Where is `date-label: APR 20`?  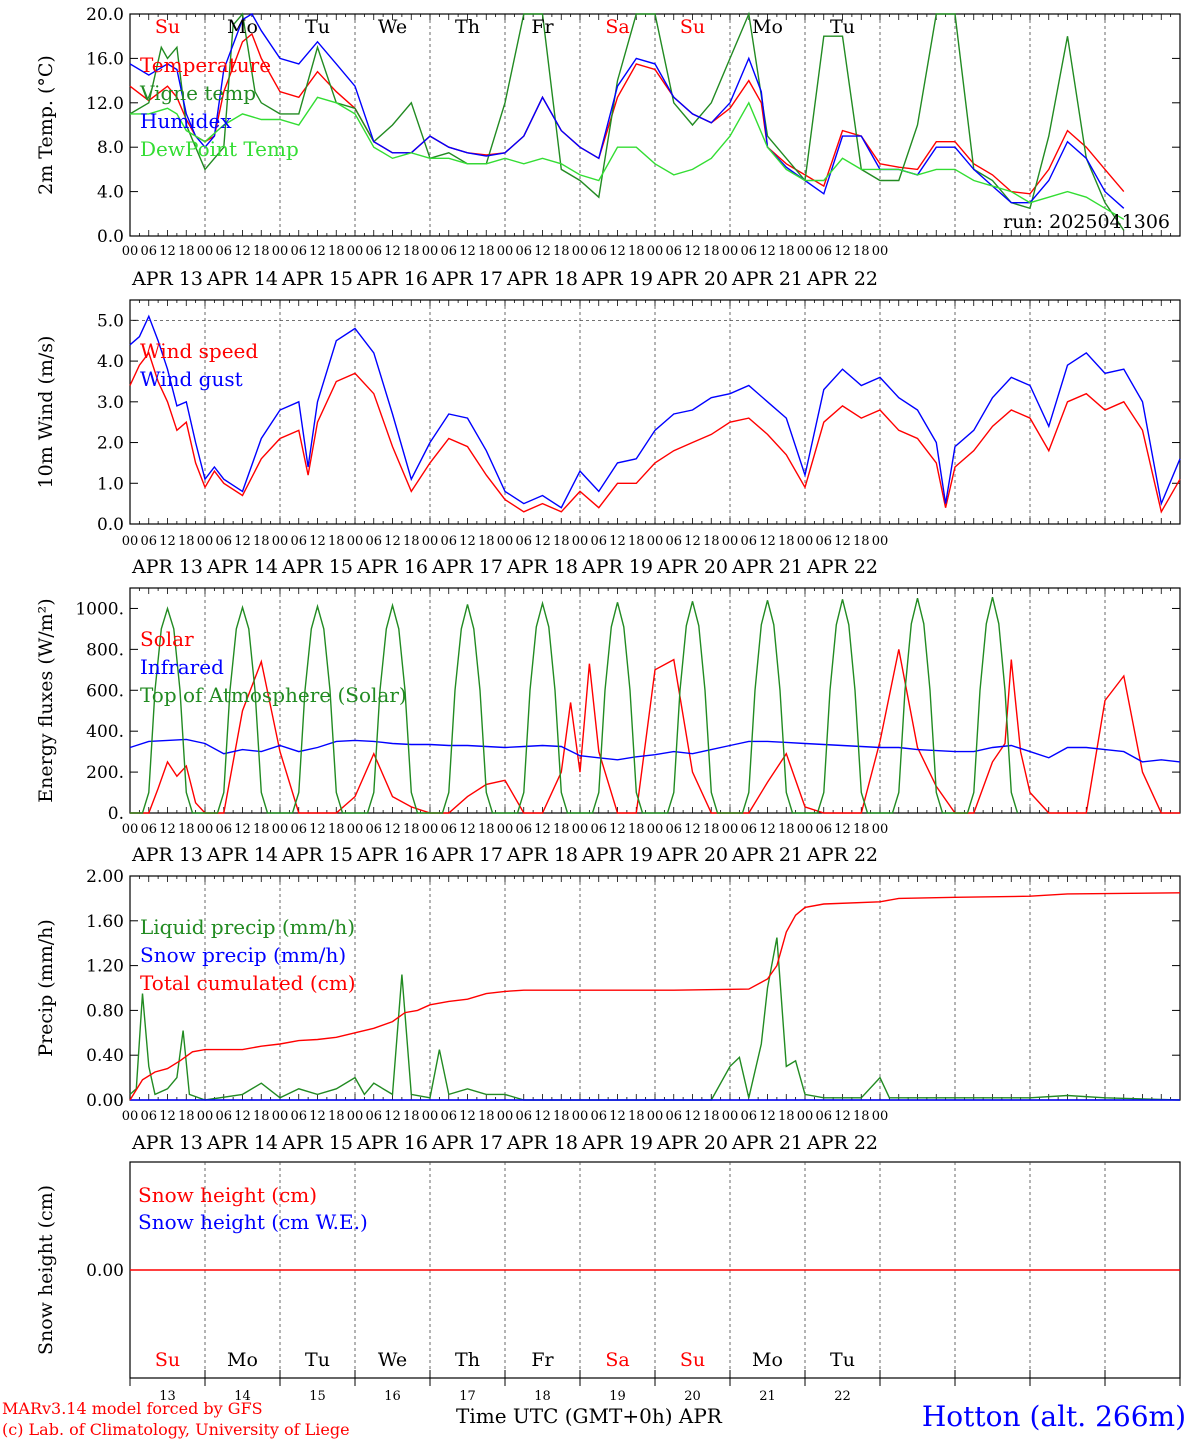
date-label: APR 20 is located at coordinates (692, 279).